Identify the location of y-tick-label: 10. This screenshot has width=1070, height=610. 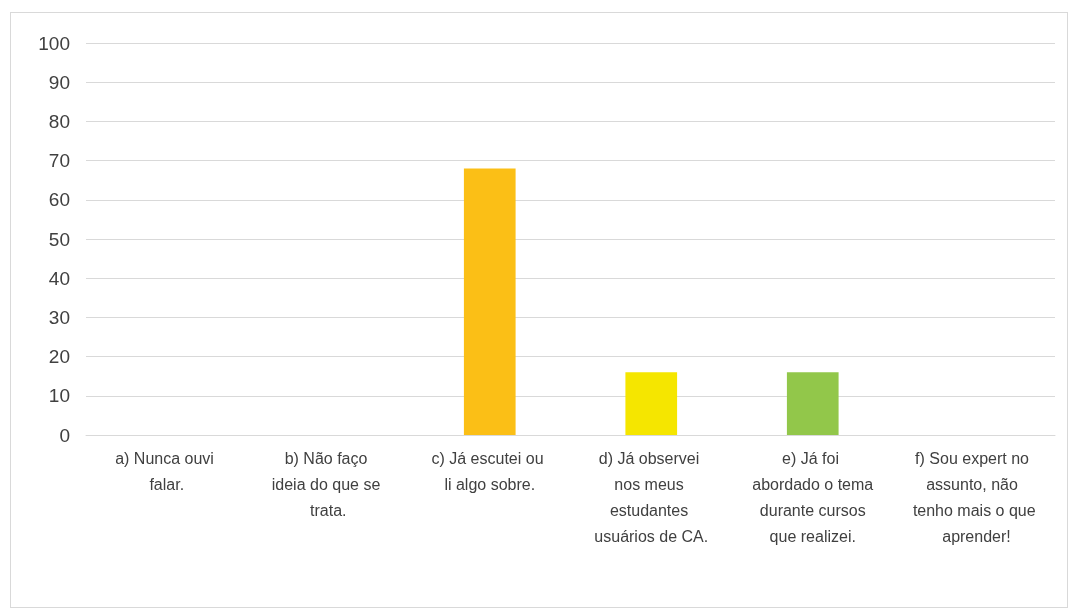
(59, 396).